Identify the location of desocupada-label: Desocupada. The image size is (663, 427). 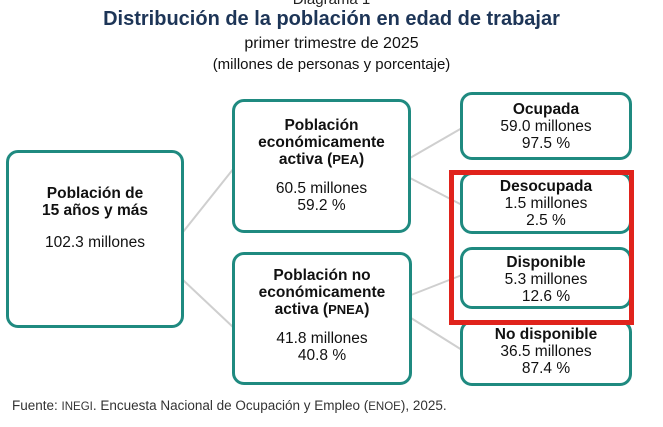
(546, 186).